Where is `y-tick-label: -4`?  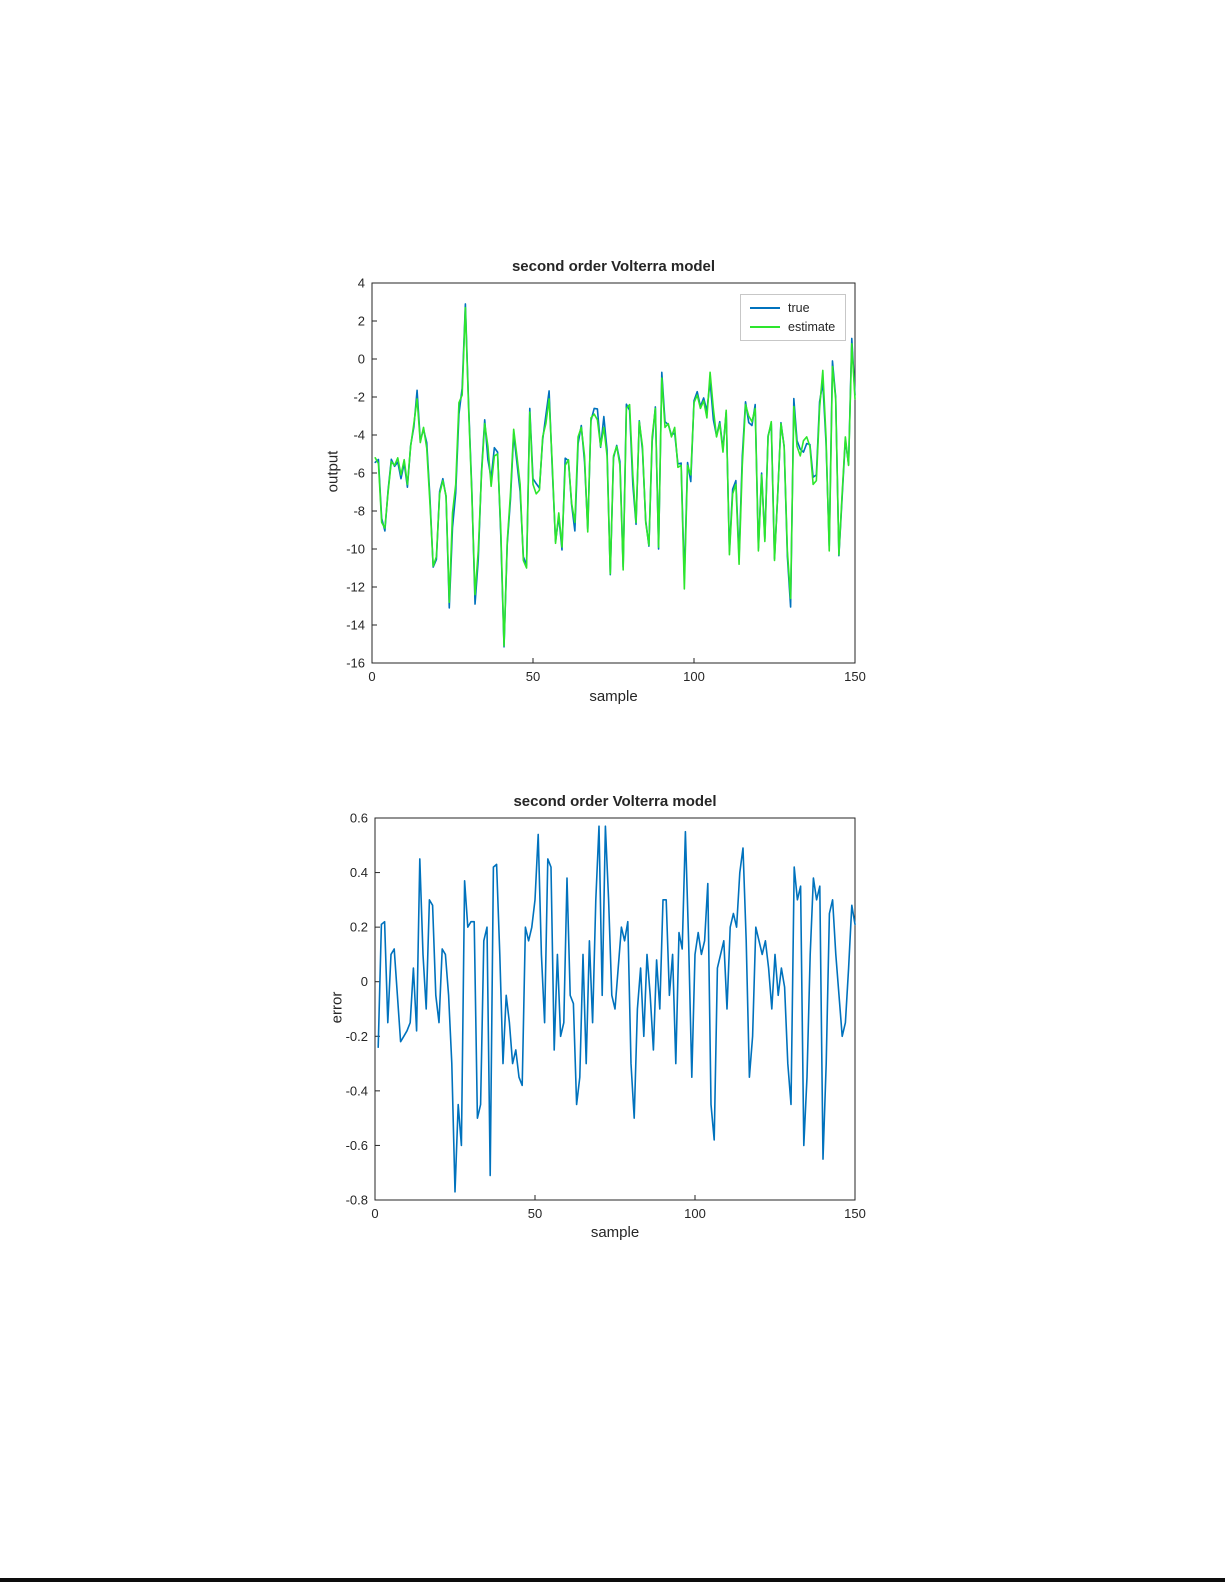
y-tick-label: -4 is located at coordinates (359, 435).